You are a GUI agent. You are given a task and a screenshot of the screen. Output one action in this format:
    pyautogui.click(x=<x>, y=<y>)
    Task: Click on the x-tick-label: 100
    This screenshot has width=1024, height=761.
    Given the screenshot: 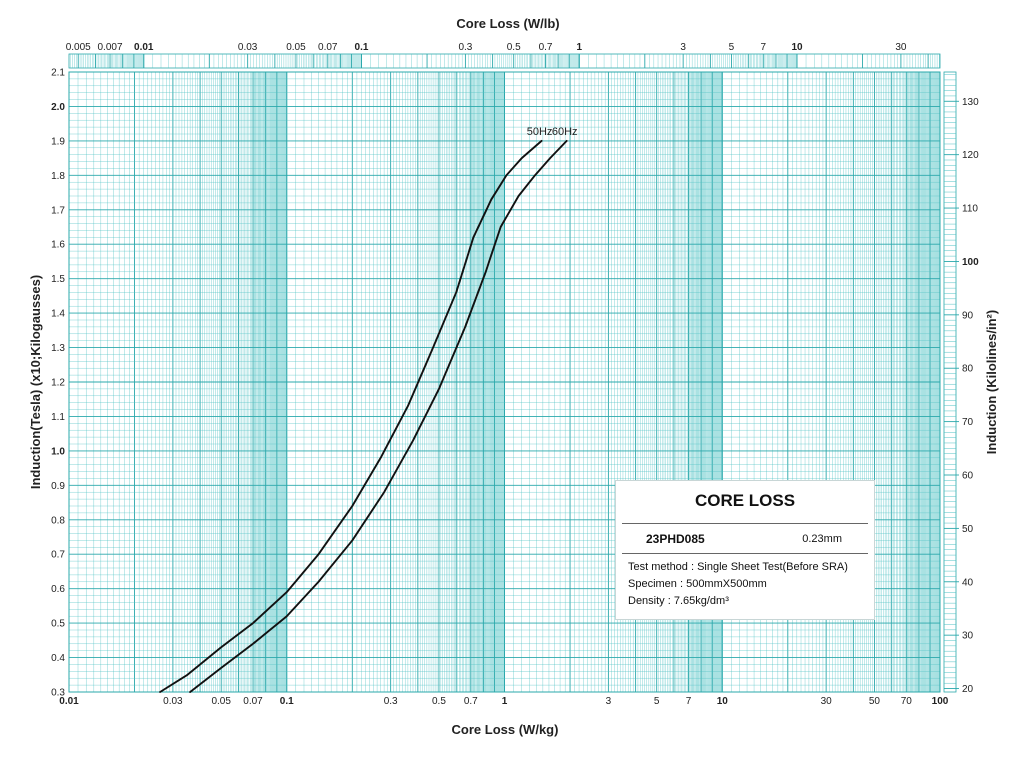 What is the action you would take?
    pyautogui.click(x=940, y=701)
    